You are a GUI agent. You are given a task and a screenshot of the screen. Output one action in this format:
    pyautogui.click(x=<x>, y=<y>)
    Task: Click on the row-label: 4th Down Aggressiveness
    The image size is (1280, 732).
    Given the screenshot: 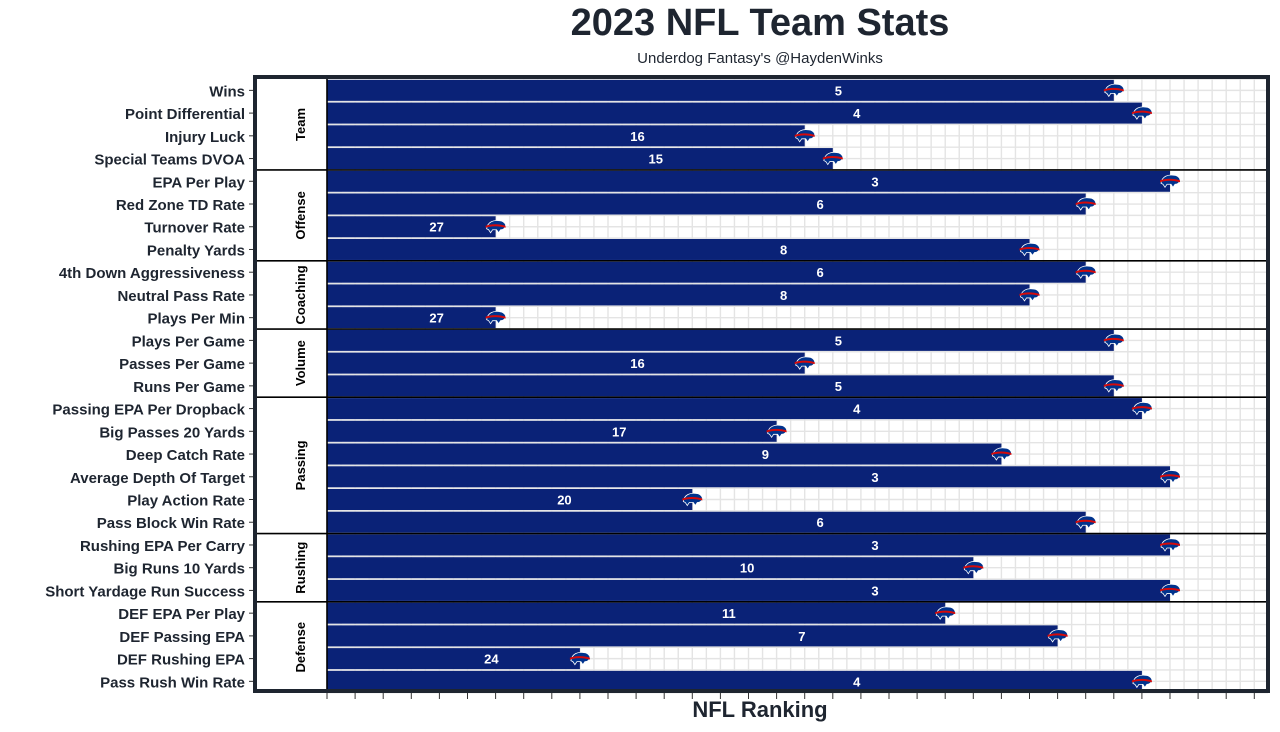 What is the action you would take?
    pyautogui.click(x=152, y=273)
    